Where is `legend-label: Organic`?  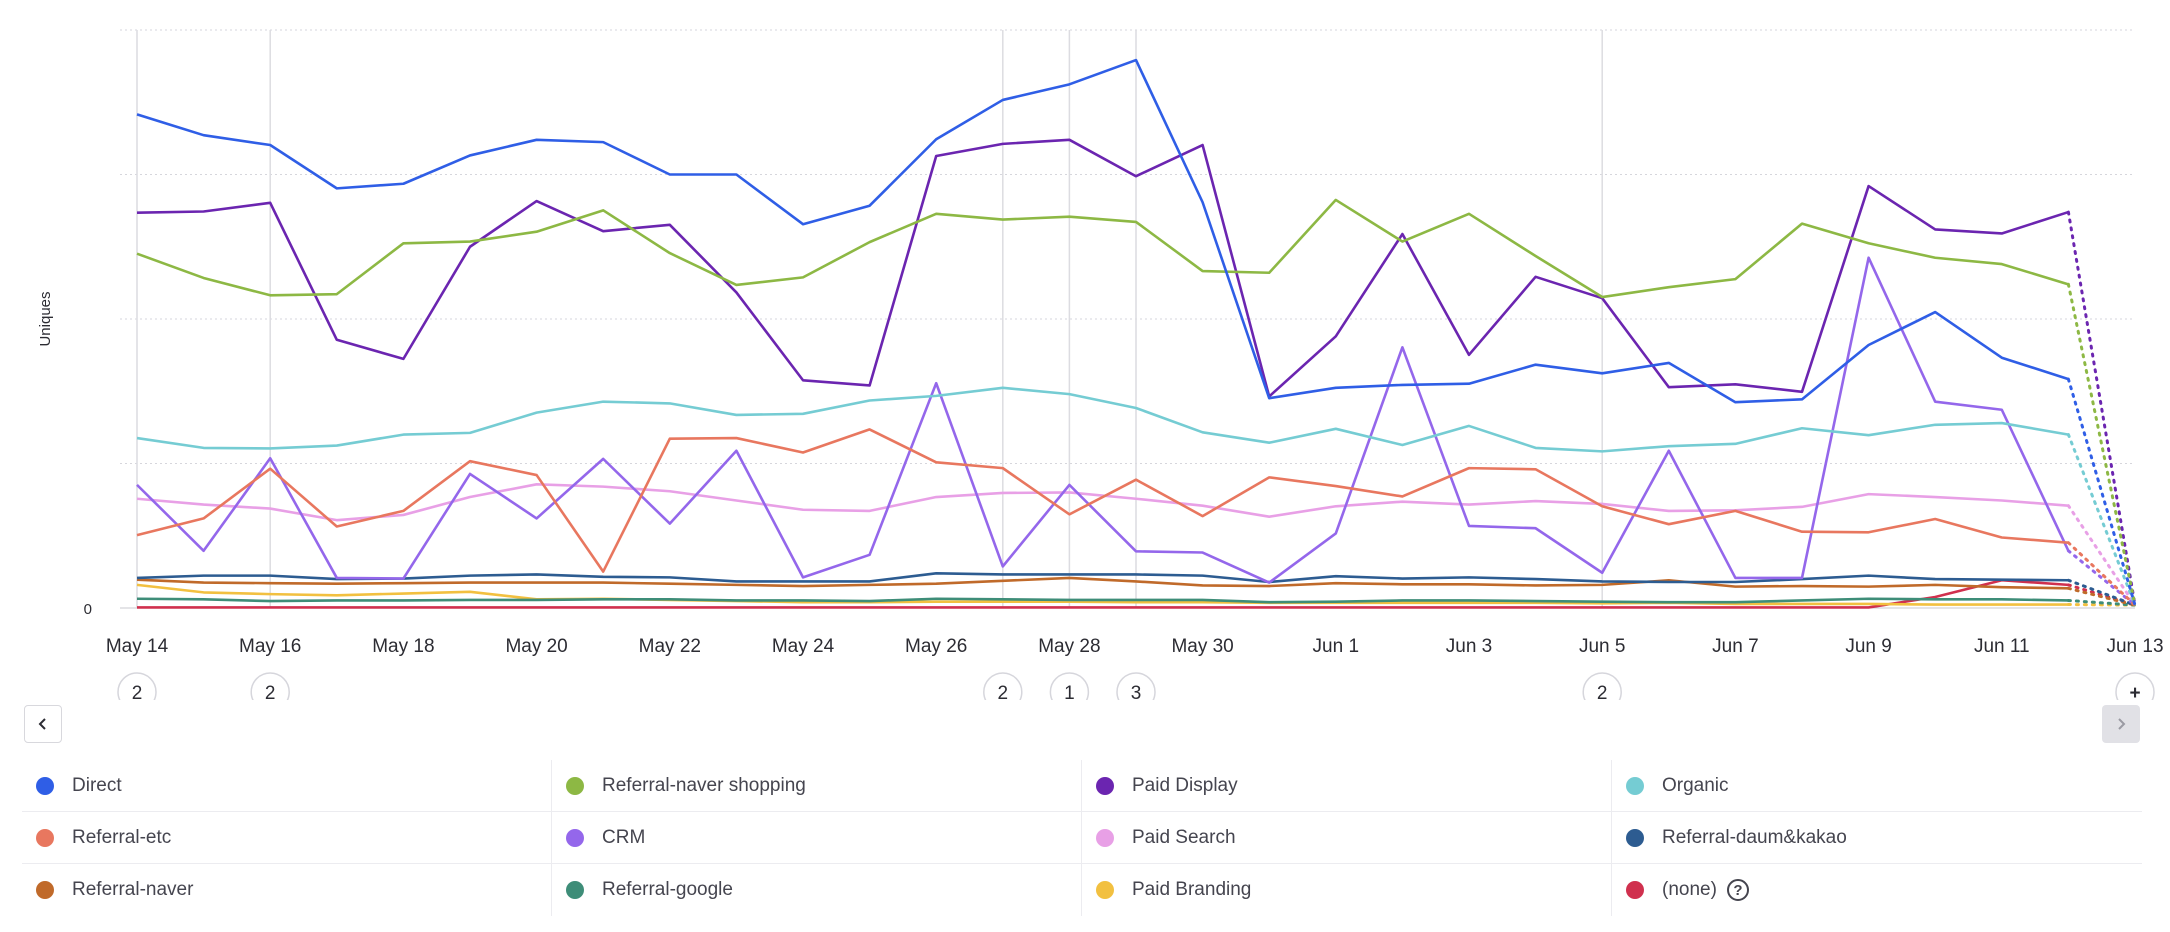 legend-label: Organic is located at coordinates (1695, 785).